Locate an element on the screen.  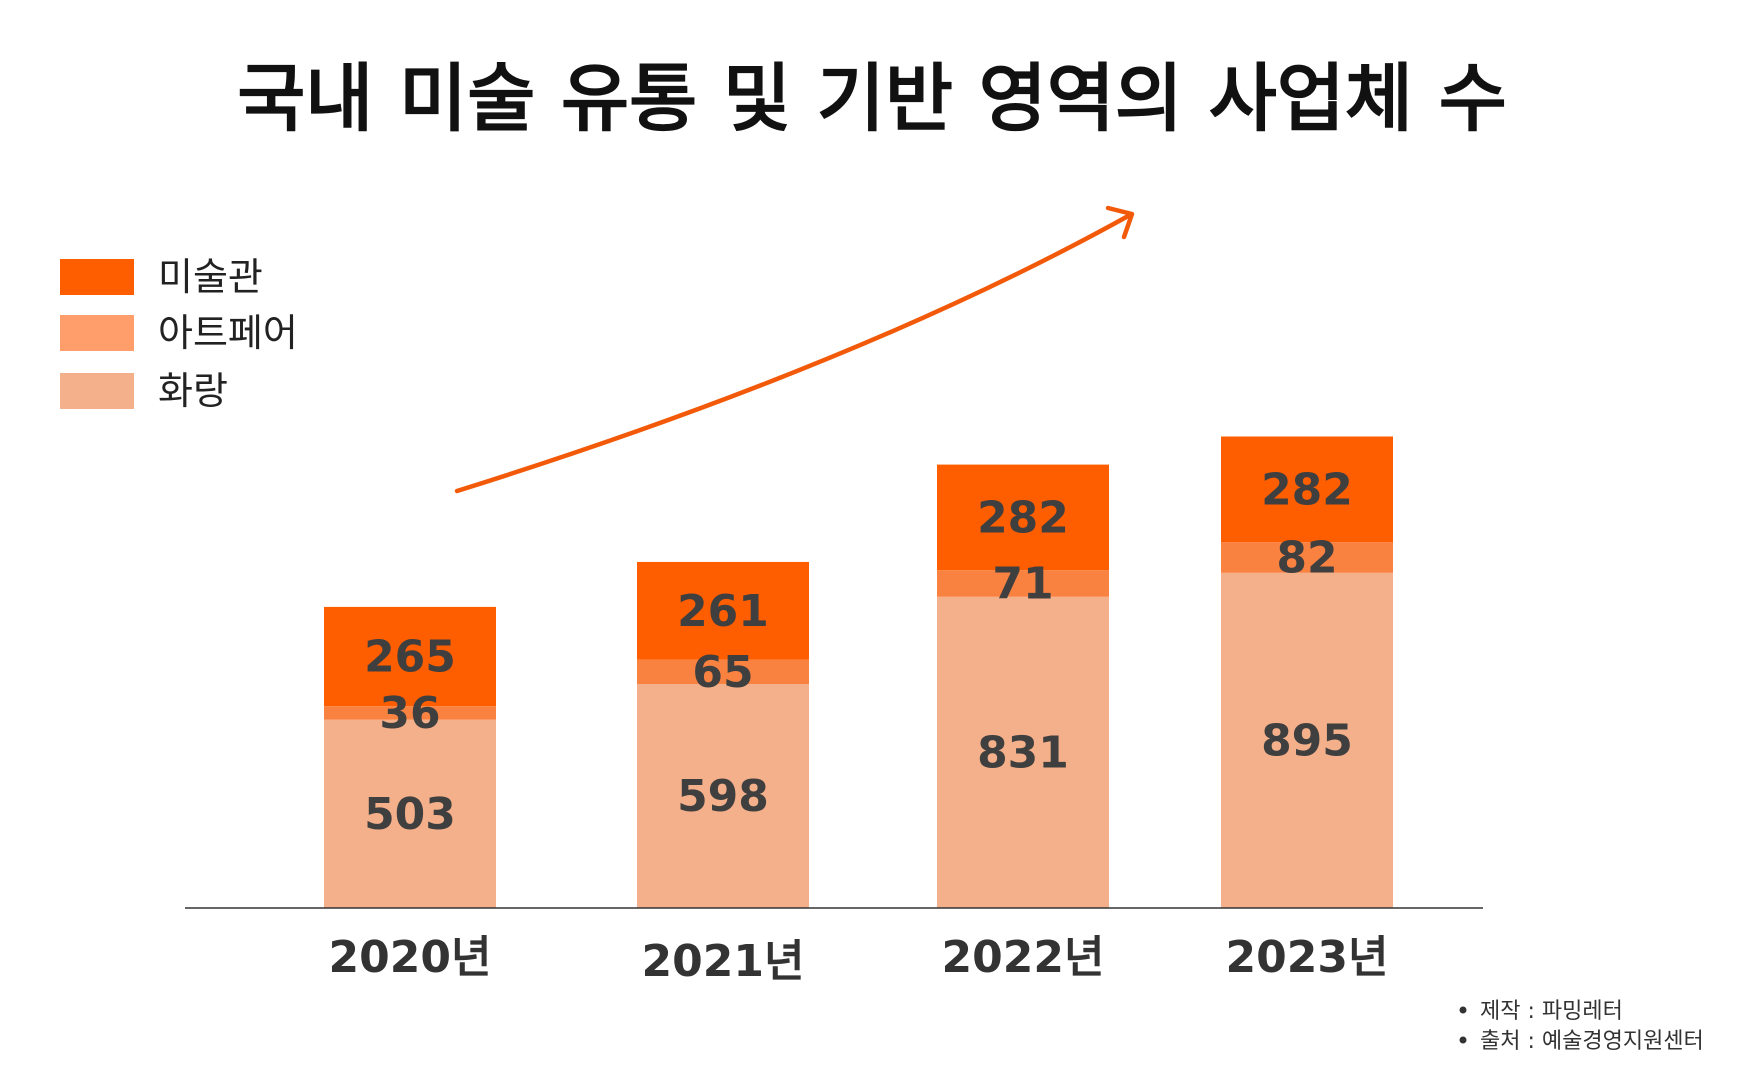
bar-value-label: 831 is located at coordinates (1023, 752).